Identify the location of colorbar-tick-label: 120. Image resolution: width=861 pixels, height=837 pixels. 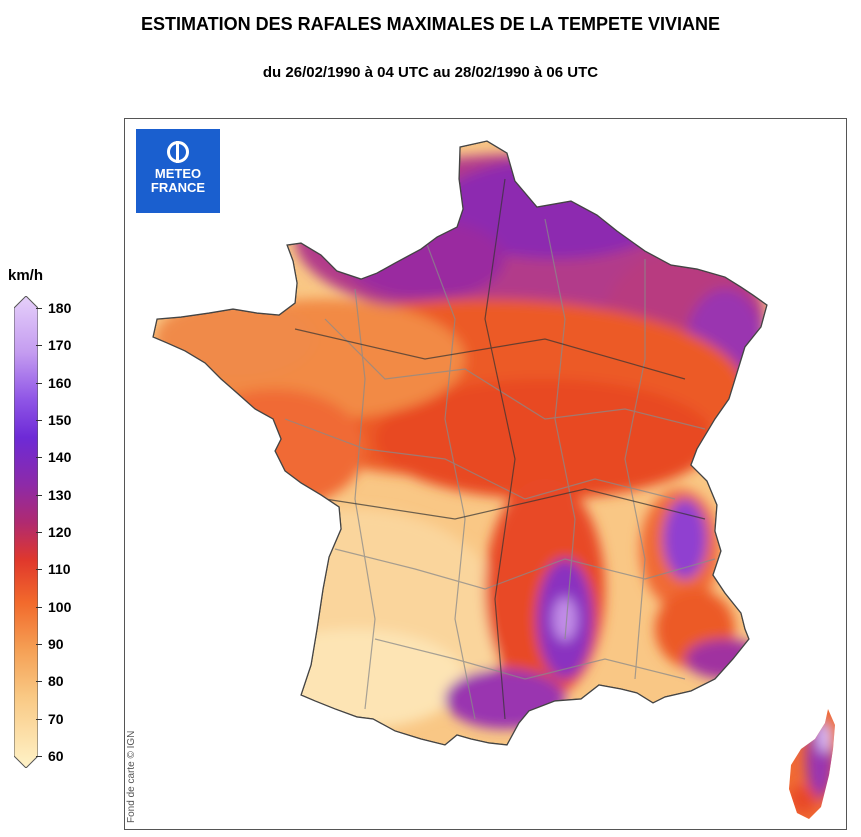
(60, 532).